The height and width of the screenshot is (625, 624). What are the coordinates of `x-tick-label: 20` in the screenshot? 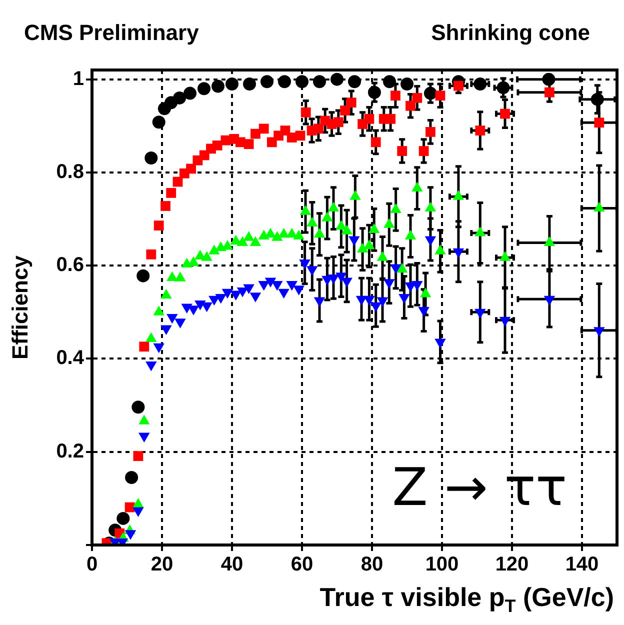 It's located at (162, 565).